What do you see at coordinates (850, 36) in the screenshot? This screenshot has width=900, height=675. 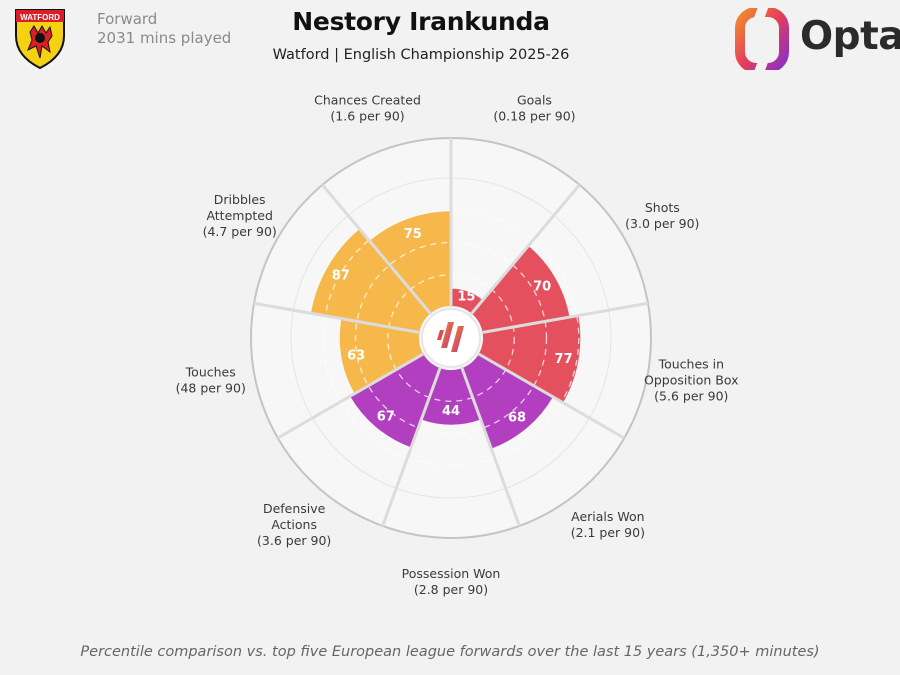 I see `opta-brand-name: Opta` at bounding box center [850, 36].